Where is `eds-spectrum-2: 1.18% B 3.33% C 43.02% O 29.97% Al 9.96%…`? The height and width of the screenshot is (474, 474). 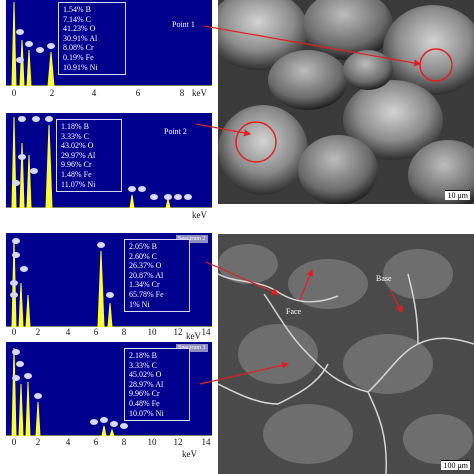
eds-spectrum-2: 1.18% B 3.33% C 43.02% O 29.97% Al 9.96%… is located at coordinates (109, 160).